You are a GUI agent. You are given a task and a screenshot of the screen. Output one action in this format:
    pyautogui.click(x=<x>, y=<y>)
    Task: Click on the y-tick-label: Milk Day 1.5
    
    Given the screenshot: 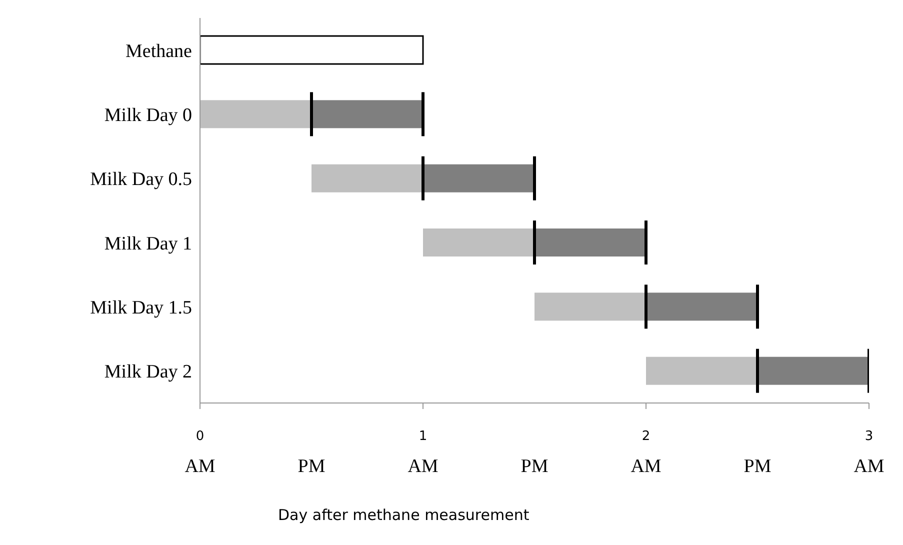 What is the action you would take?
    pyautogui.click(x=141, y=307)
    